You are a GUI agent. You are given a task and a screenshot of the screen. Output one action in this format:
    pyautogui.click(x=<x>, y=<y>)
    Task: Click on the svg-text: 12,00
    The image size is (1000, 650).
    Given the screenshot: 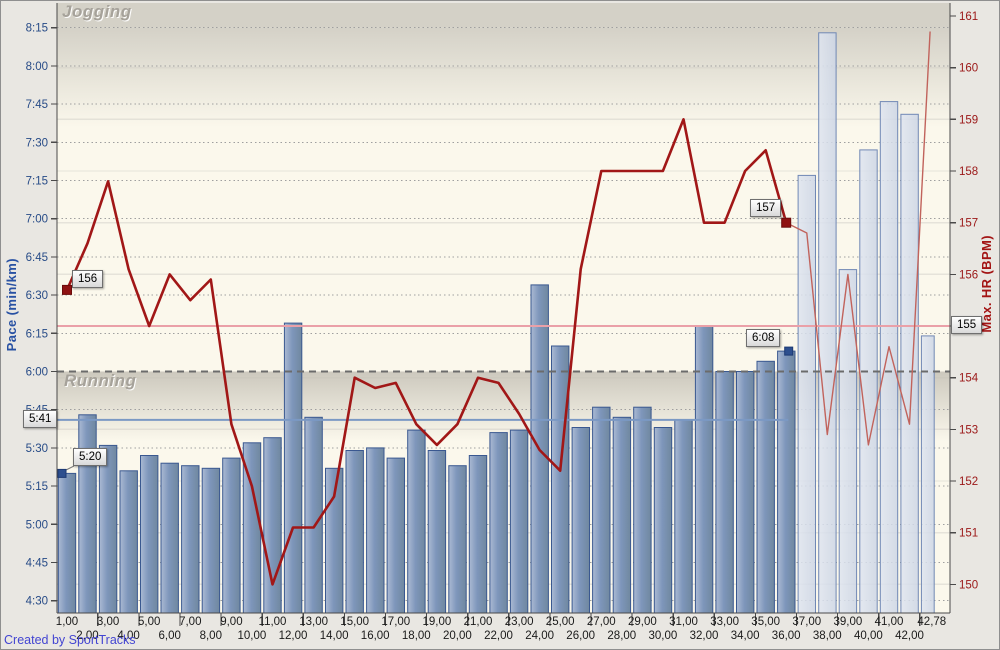 What is the action you would take?
    pyautogui.click(x=293, y=636)
    